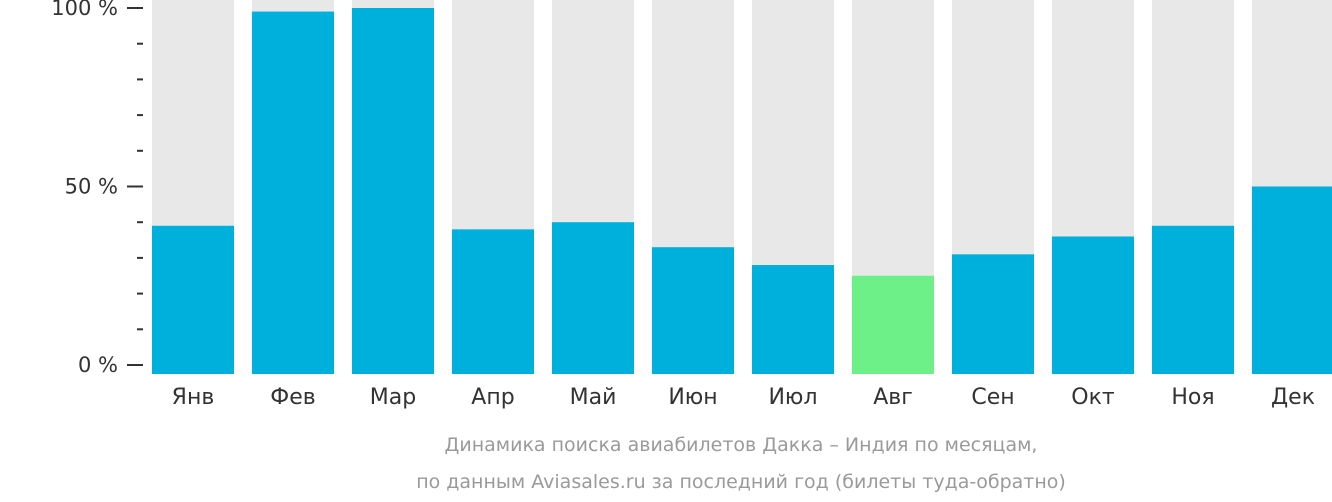  I want to click on x-tick-label: Авг, so click(893, 397).